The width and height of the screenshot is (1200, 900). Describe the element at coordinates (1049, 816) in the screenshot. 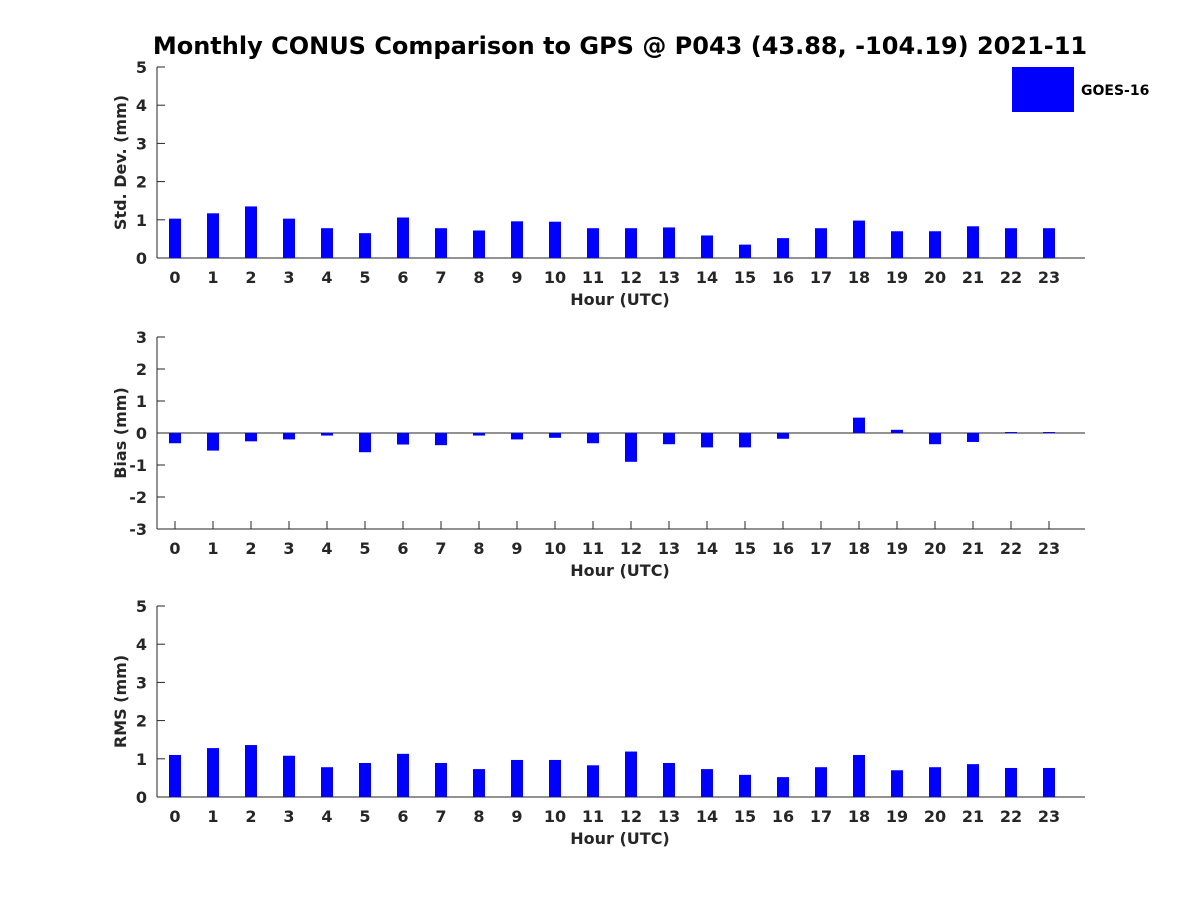

I see `x-tick-label: 23` at that location.